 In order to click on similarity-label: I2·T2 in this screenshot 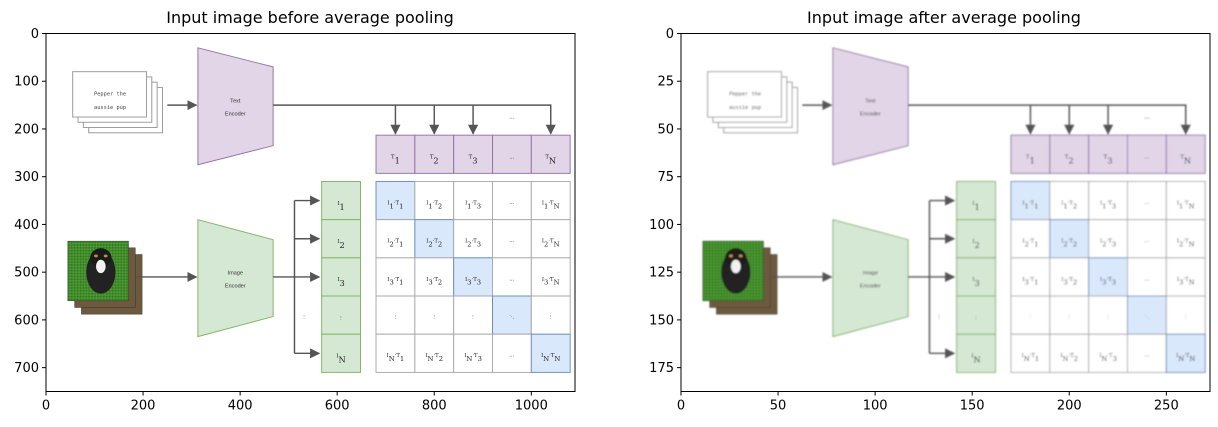, I will do `click(1069, 244)`.